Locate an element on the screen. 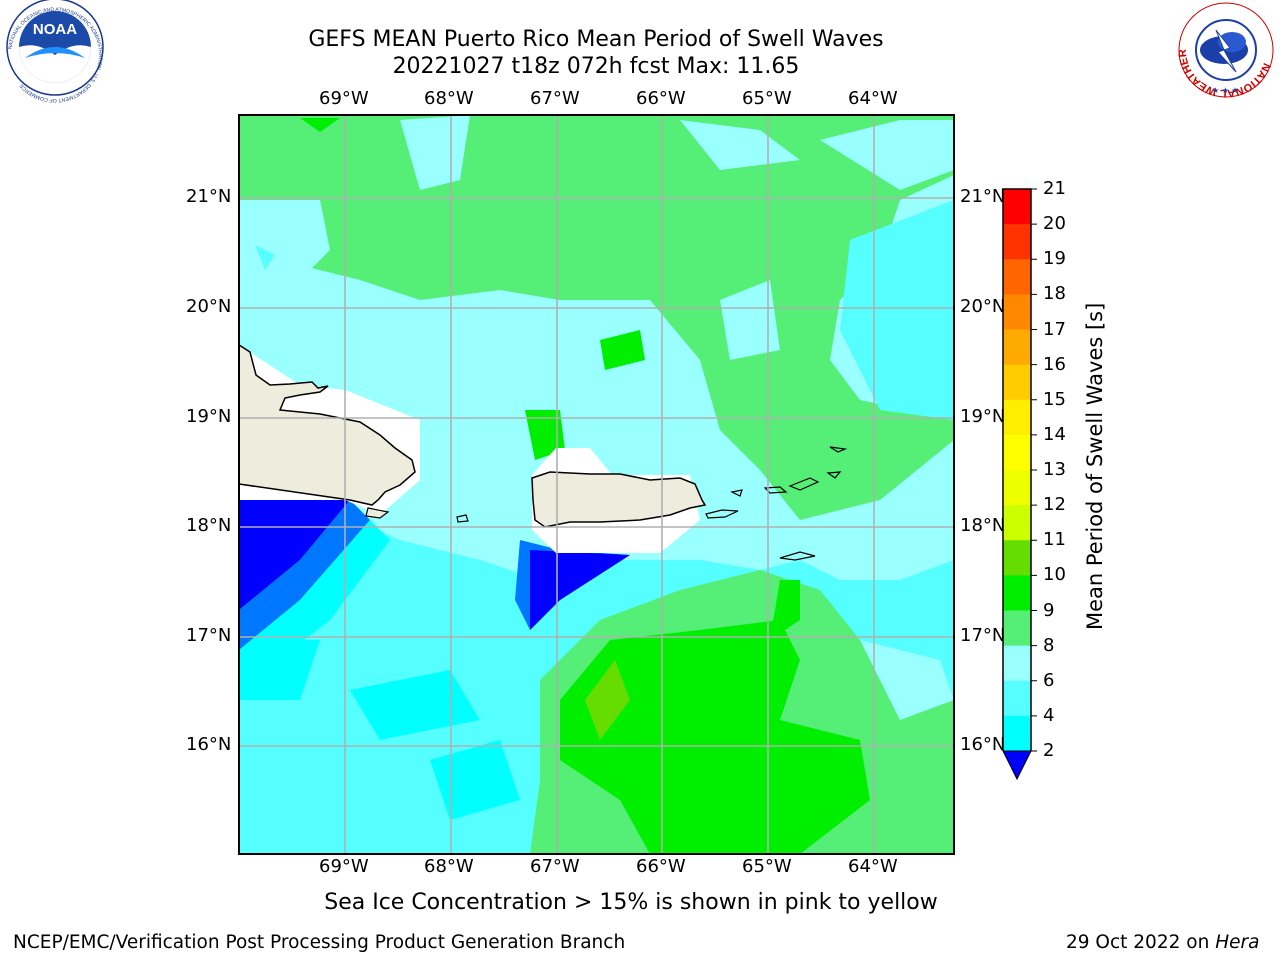 This screenshot has width=1280, height=960. lon-label-top: 67°W is located at coordinates (555, 98).